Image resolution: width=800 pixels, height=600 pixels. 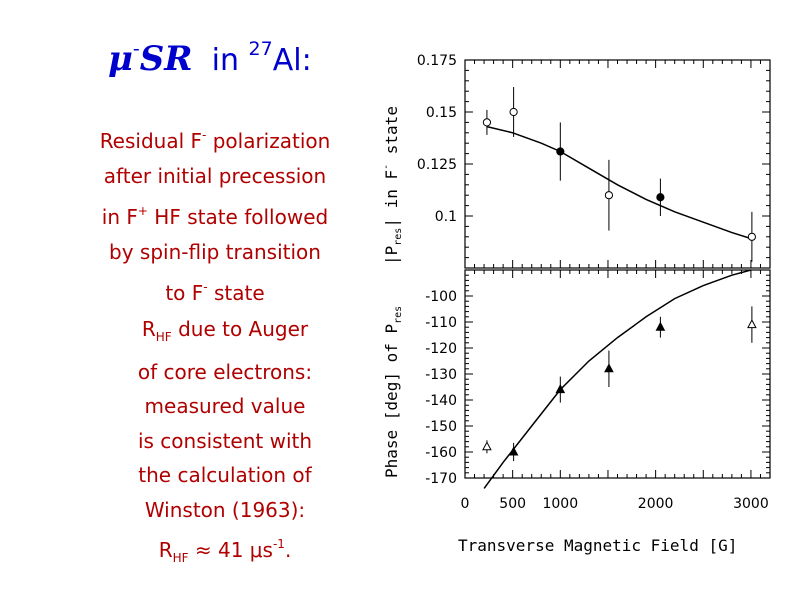 What do you see at coordinates (441, 453) in the screenshot?
I see `bottom-y-tick-label: -160` at bounding box center [441, 453].